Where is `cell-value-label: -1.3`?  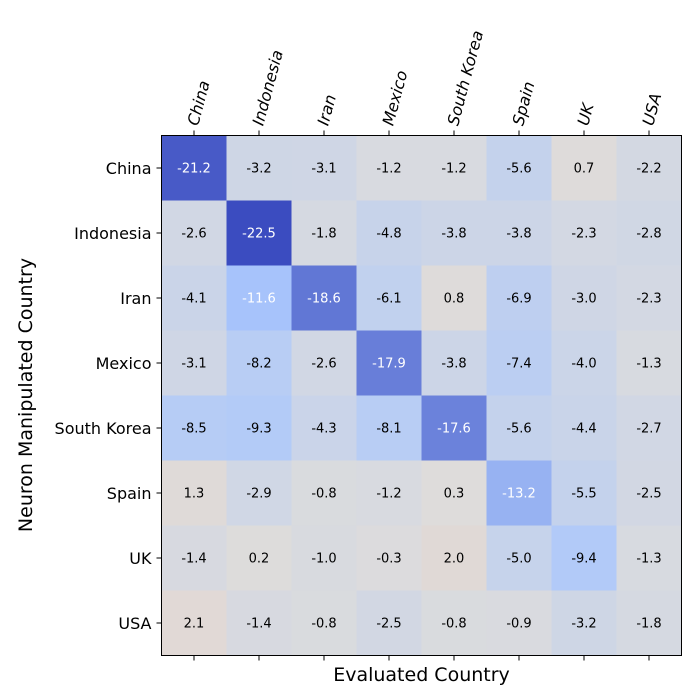 cell-value-label: -1.3 is located at coordinates (648, 559).